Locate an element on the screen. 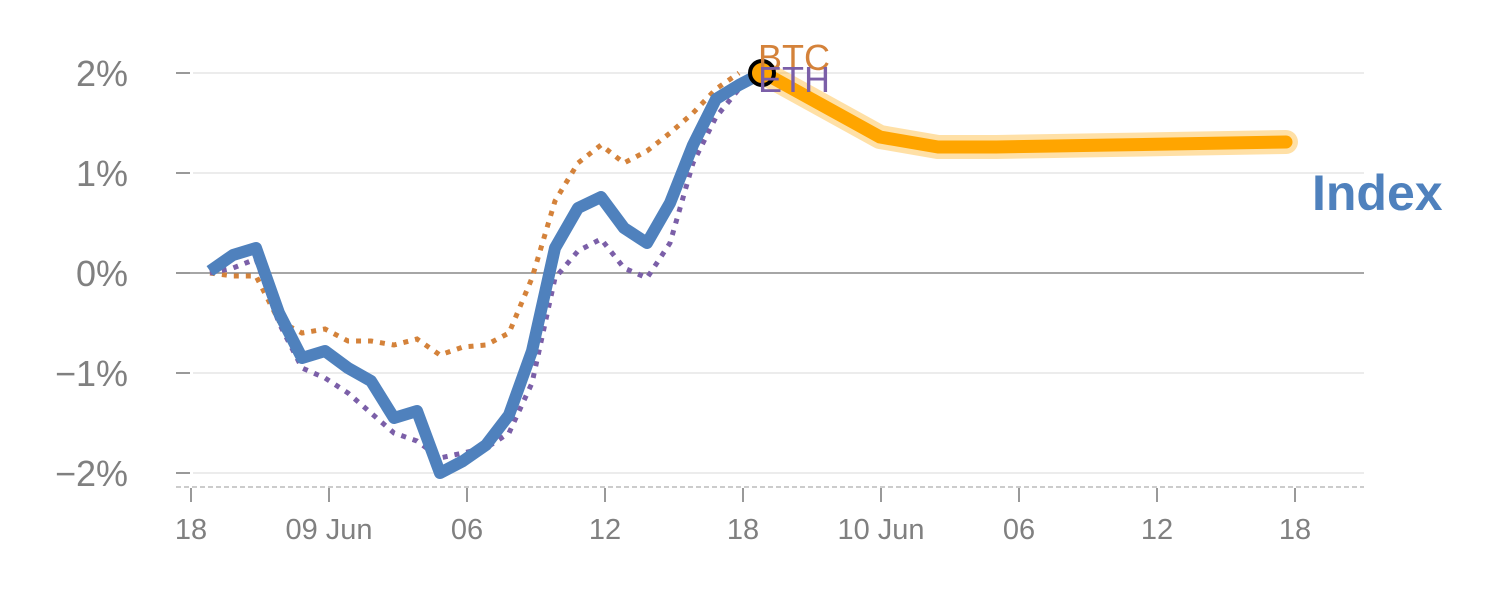 The width and height of the screenshot is (1500, 600). x-axis is located at coordinates (770, 494).